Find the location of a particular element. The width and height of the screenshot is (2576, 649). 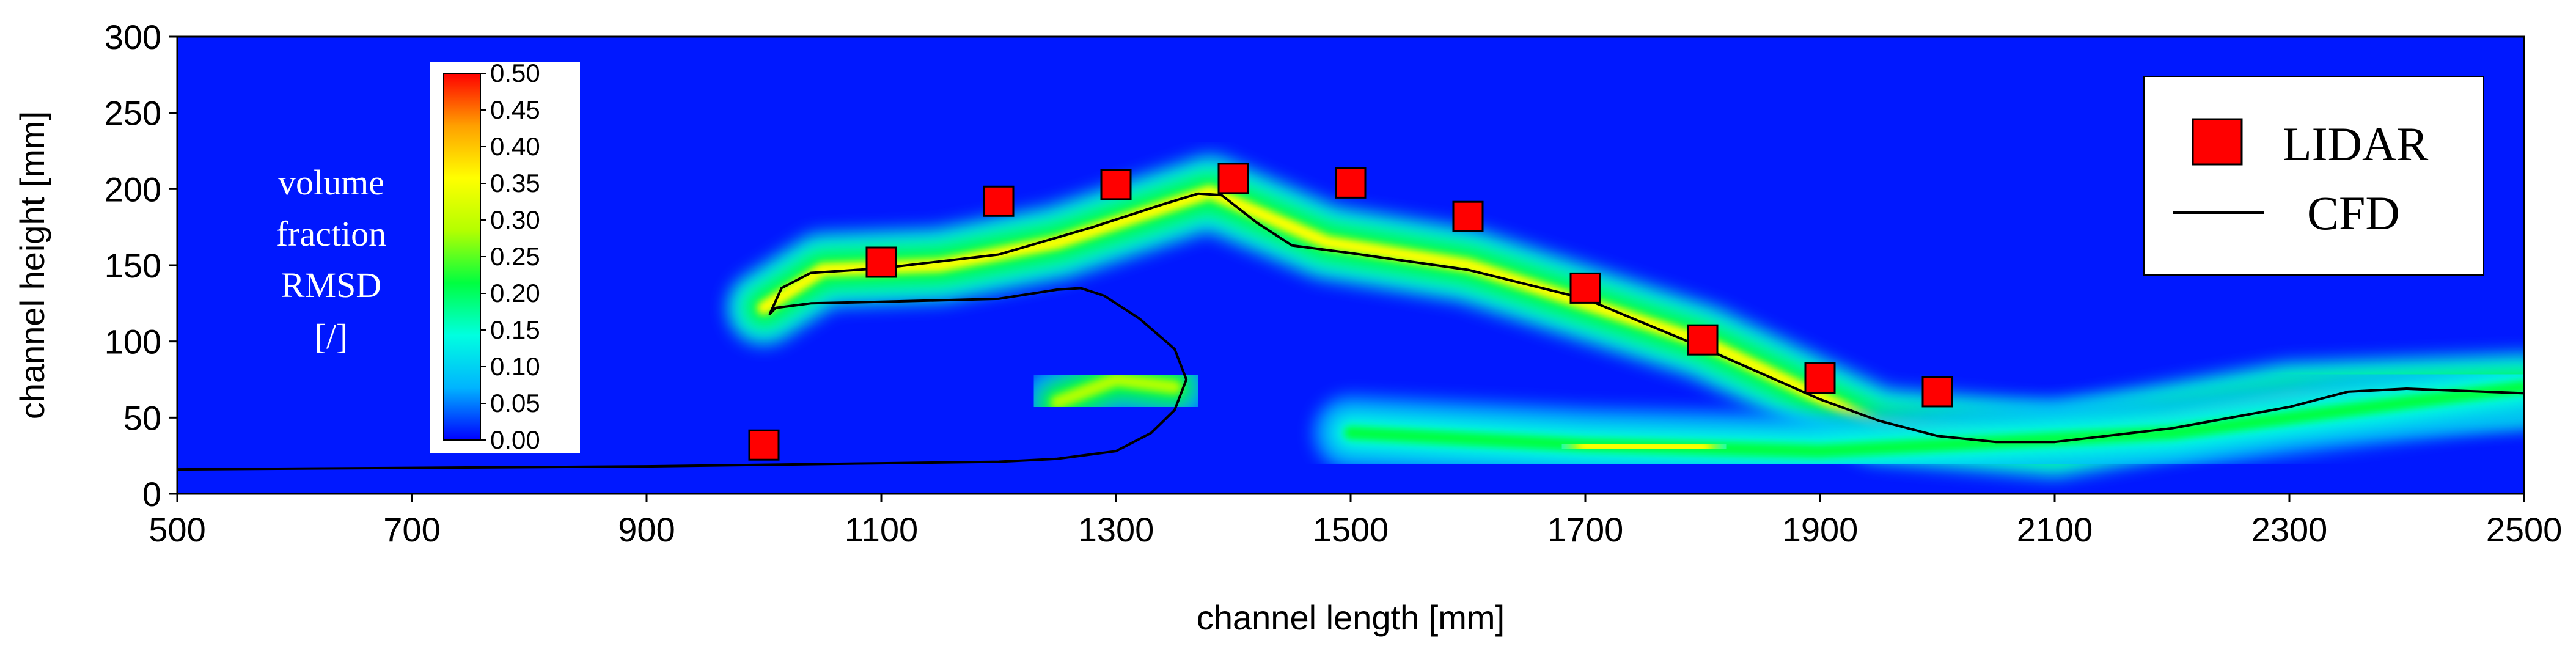

legend-lidar-label: LIDAR is located at coordinates (2355, 144).